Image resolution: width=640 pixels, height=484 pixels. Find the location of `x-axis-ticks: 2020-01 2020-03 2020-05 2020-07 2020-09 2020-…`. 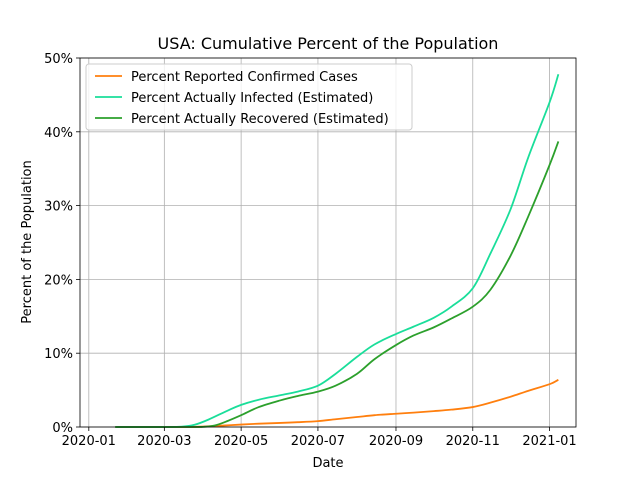

x-axis-ticks: 2020-01 2020-03 2020-05 2020-07 2020-09 2020-… is located at coordinates (319, 438).